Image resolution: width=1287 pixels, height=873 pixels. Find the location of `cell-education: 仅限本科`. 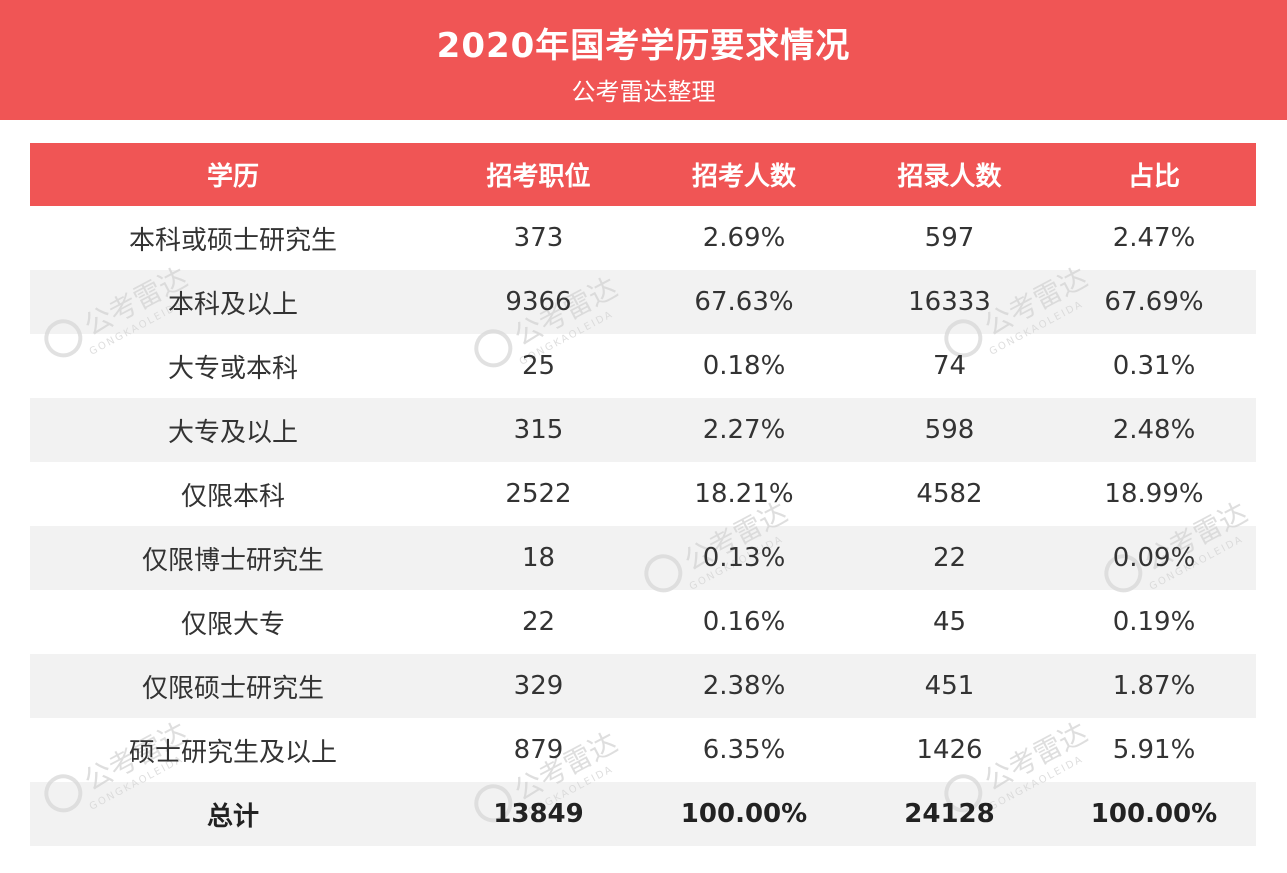

cell-education: 仅限本科 is located at coordinates (232, 496).